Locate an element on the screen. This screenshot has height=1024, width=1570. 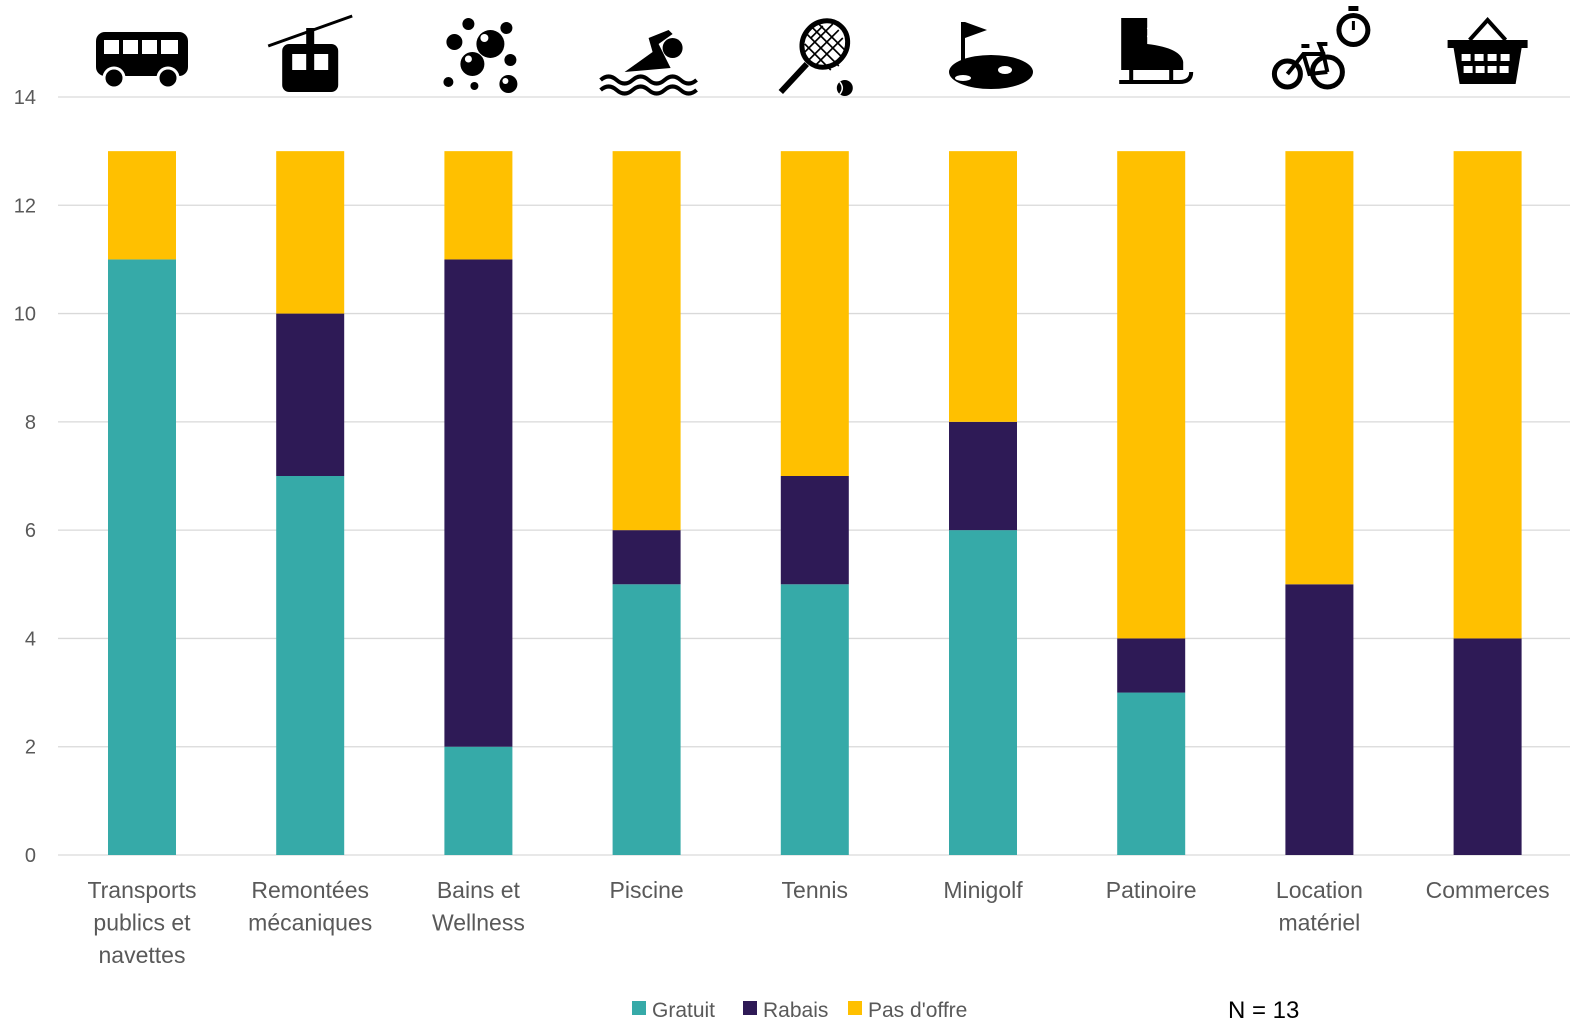
y-tick-label: 6 is located at coordinates (30, 531).